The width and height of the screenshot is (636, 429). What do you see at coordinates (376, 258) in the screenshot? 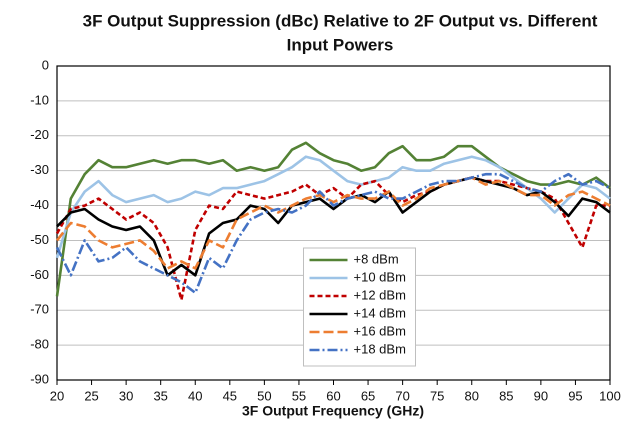
I see `legend-label: +8 dBm` at bounding box center [376, 258].